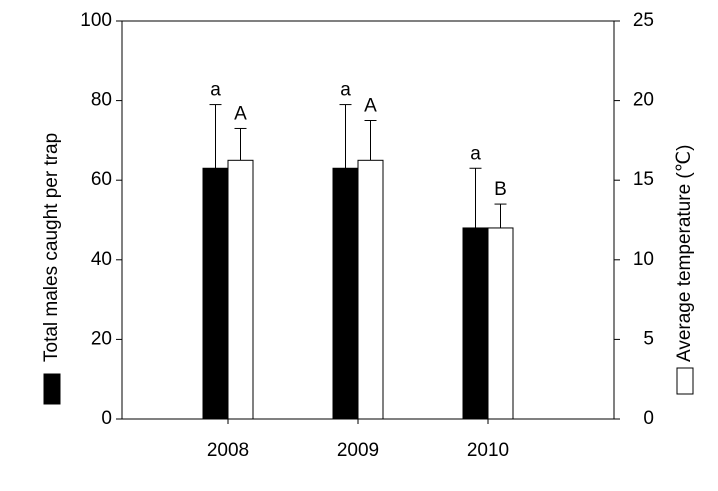  What do you see at coordinates (648, 338) in the screenshot?
I see `y2-tick-label: 5` at bounding box center [648, 338].